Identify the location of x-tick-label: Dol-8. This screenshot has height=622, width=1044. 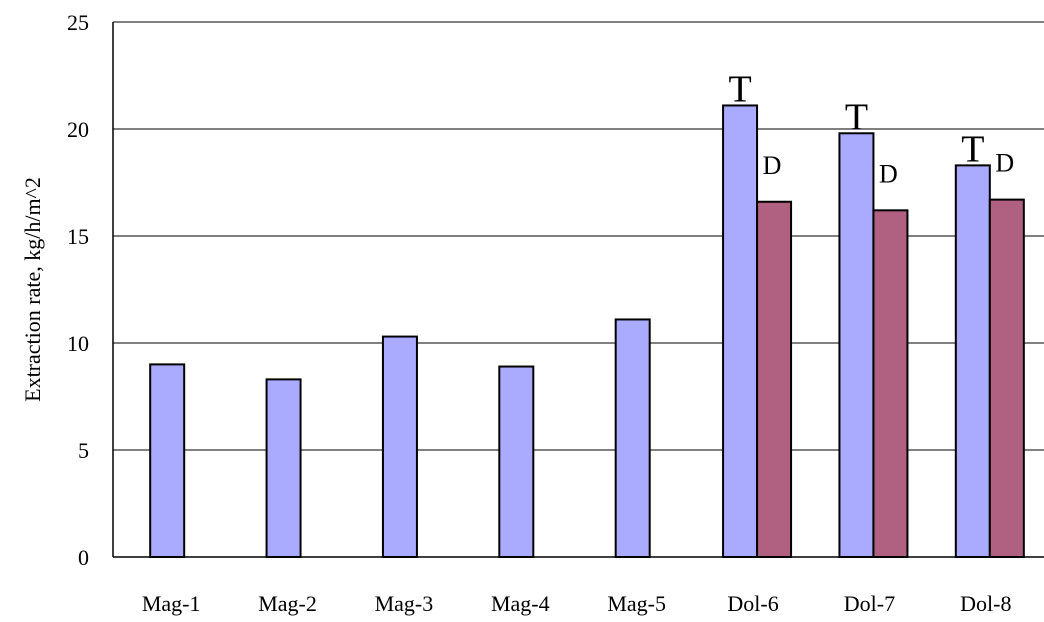
(985, 603).